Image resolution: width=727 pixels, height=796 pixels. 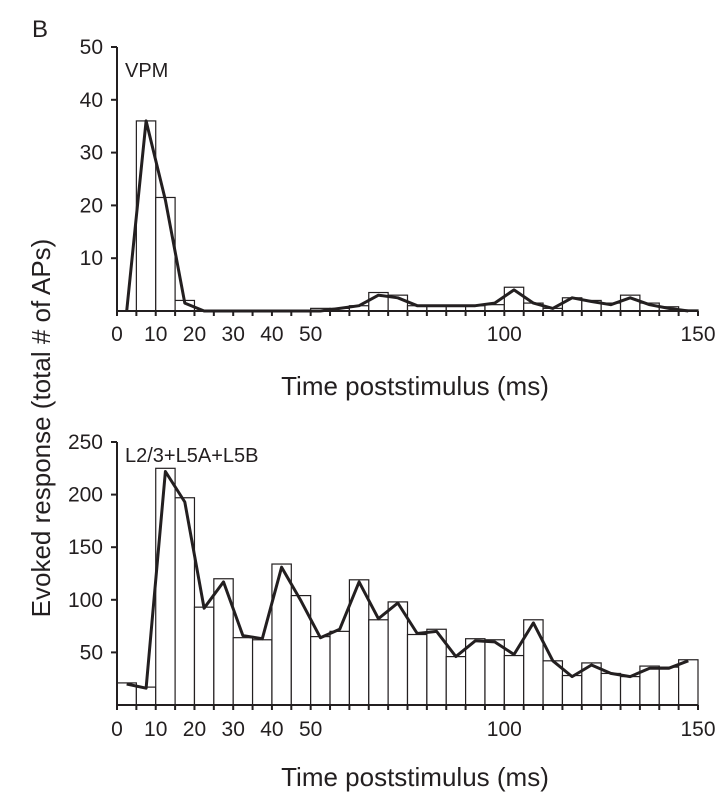 What do you see at coordinates (310, 334) in the screenshot?
I see `vpm-x-tick-label: 50` at bounding box center [310, 334].